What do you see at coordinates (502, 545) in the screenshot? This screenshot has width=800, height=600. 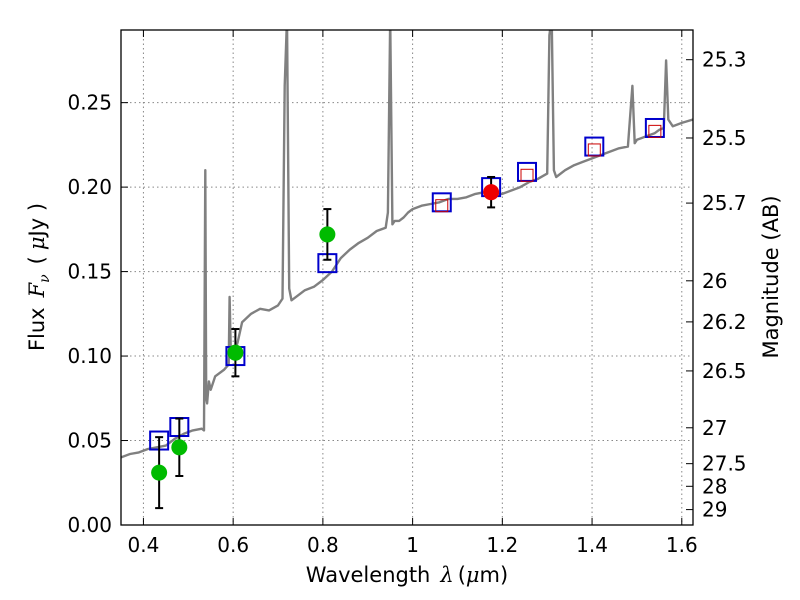 I see `x-tick-label: 1.2` at bounding box center [502, 545].